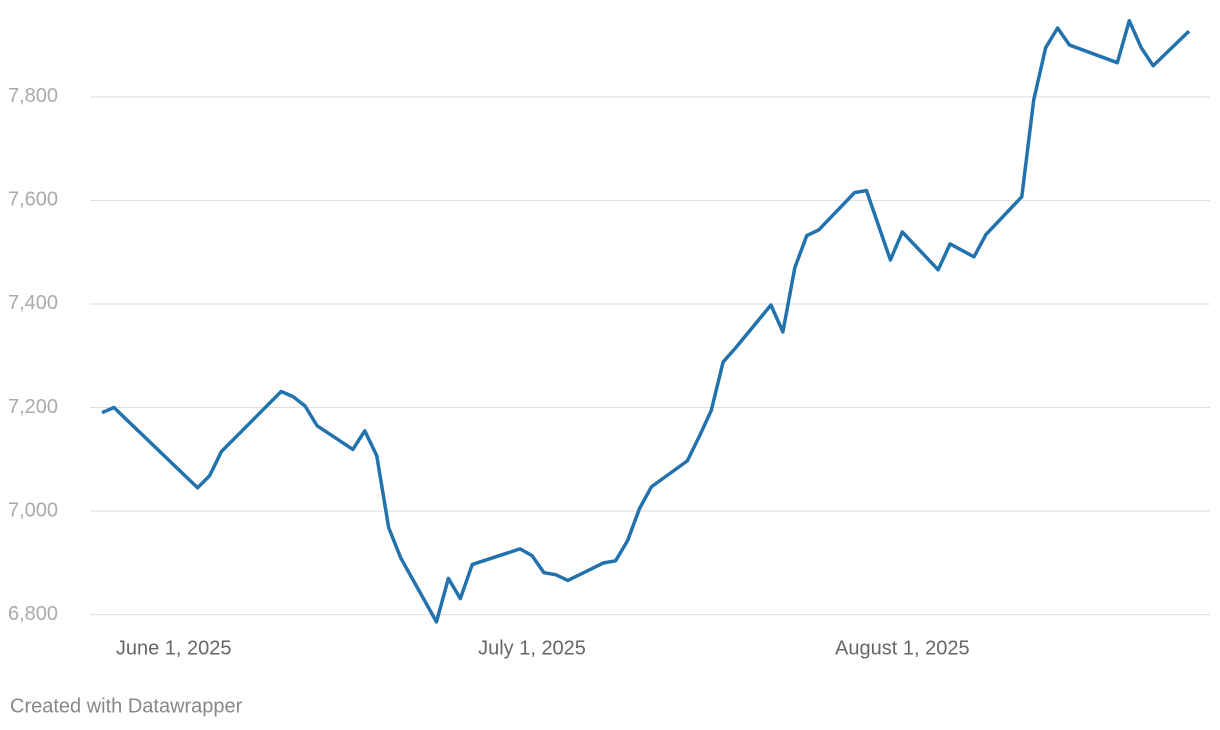 The image size is (1220, 730). I want to click on caption: Created with Datawrapper, so click(126, 706).